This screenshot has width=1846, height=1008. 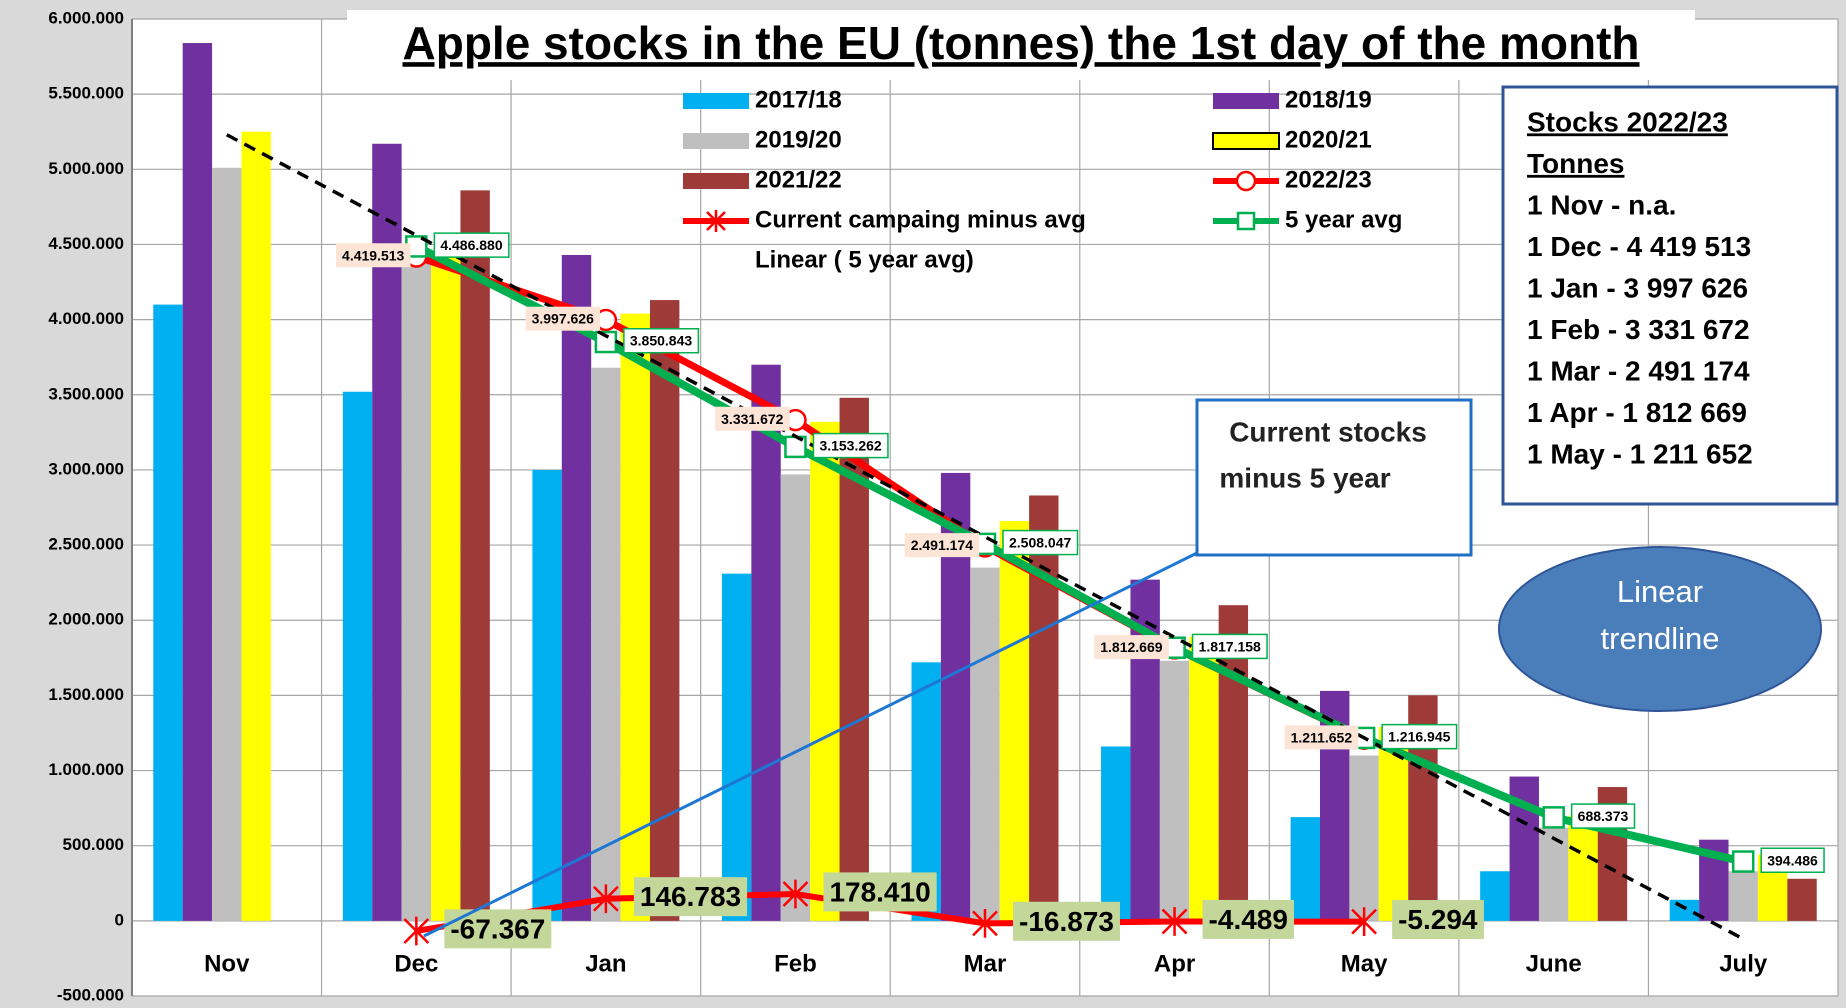 I want to click on stocks-line: 1 Dec - 4 419 513, so click(x=1639, y=246).